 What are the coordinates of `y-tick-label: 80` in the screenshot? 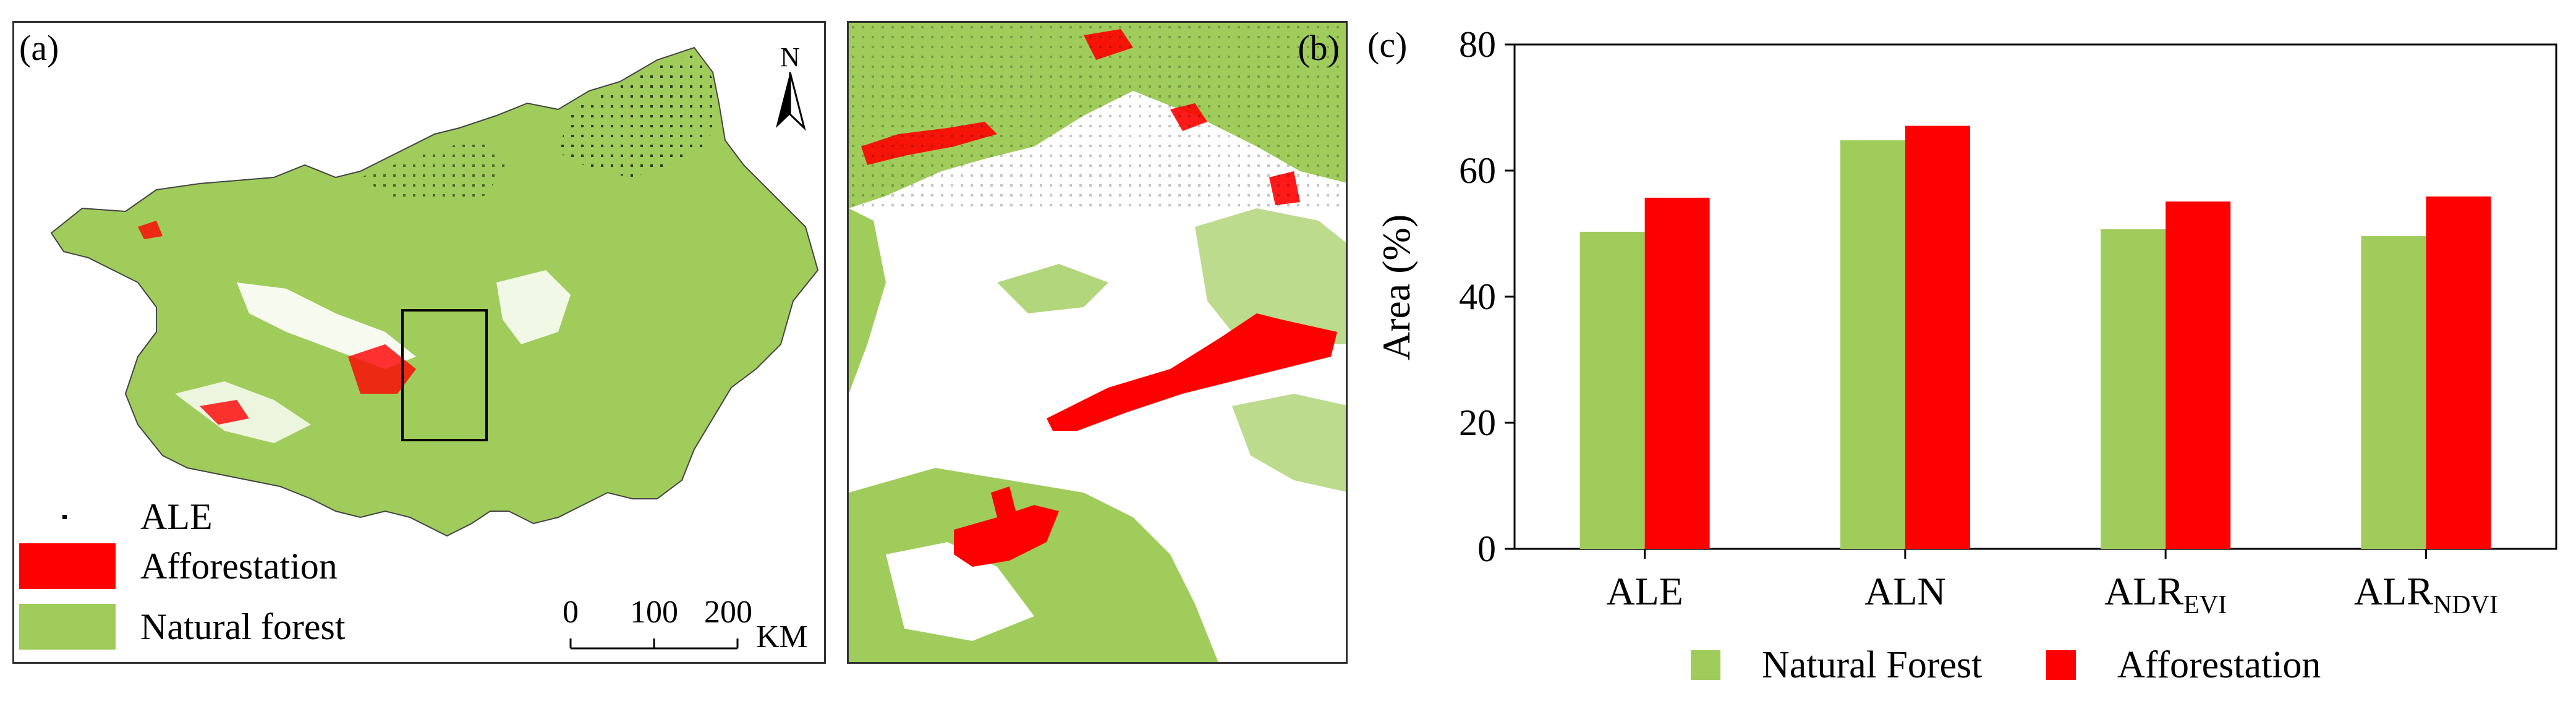 It's located at (1477, 44).